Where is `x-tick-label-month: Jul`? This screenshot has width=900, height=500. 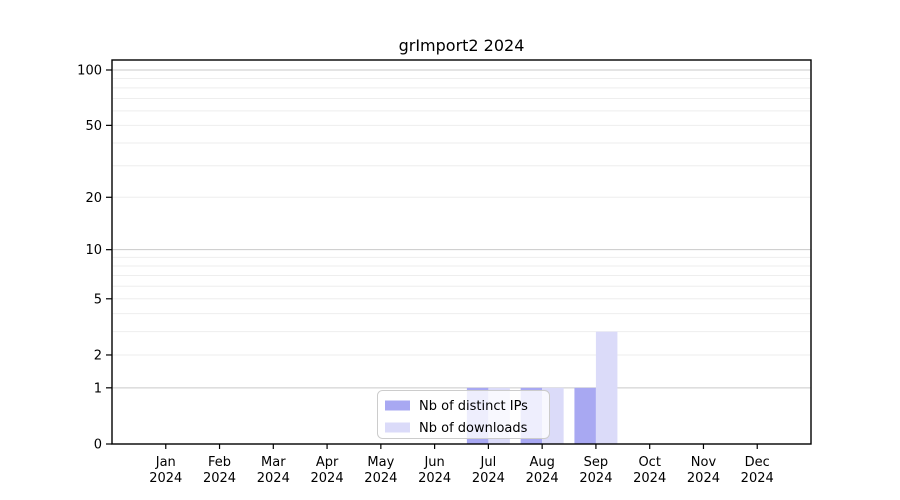 x-tick-label-month: Jul is located at coordinates (488, 462).